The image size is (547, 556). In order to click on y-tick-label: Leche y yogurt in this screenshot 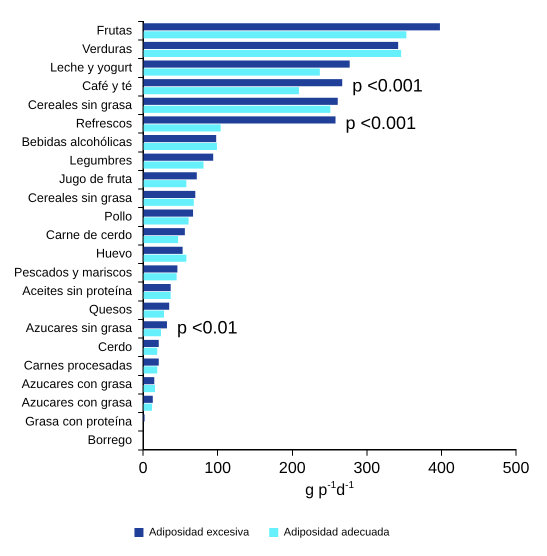, I will do `click(91, 67)`.